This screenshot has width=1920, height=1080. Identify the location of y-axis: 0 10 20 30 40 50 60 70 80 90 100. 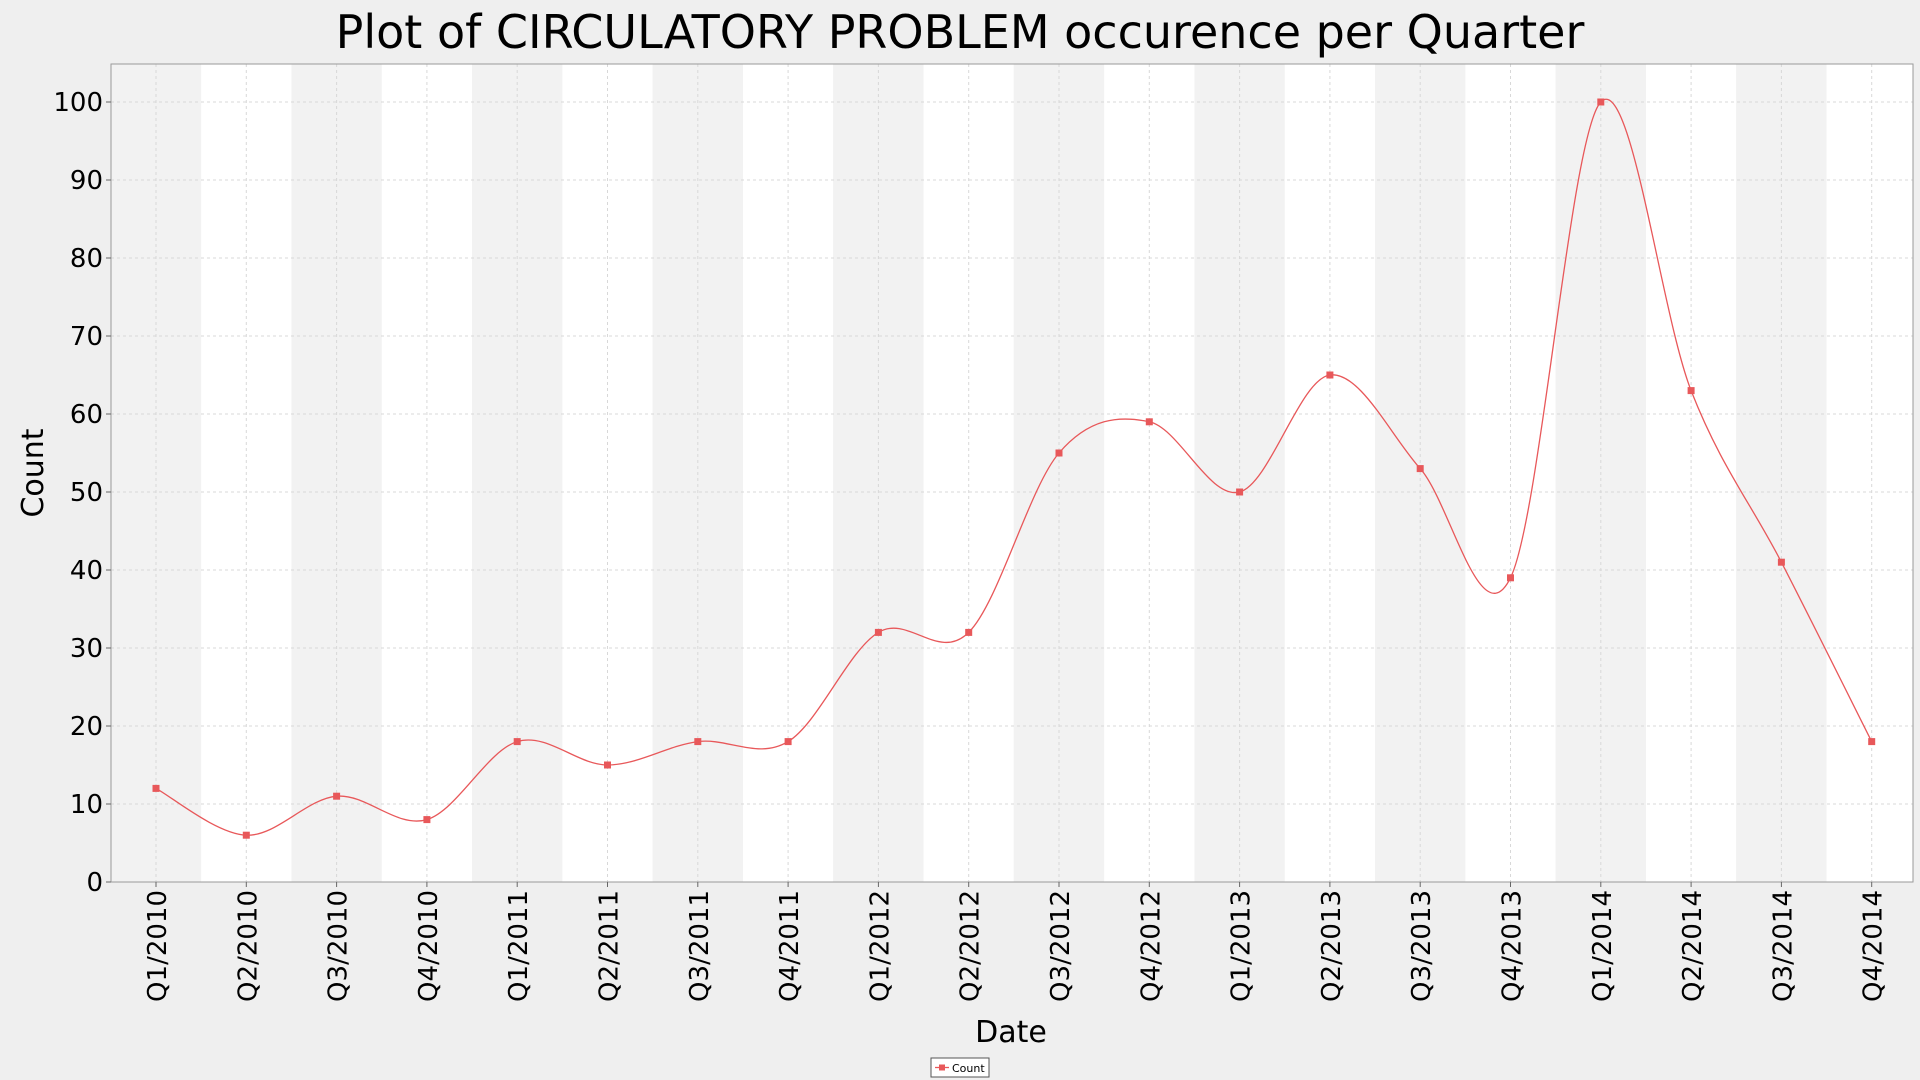
(82, 493).